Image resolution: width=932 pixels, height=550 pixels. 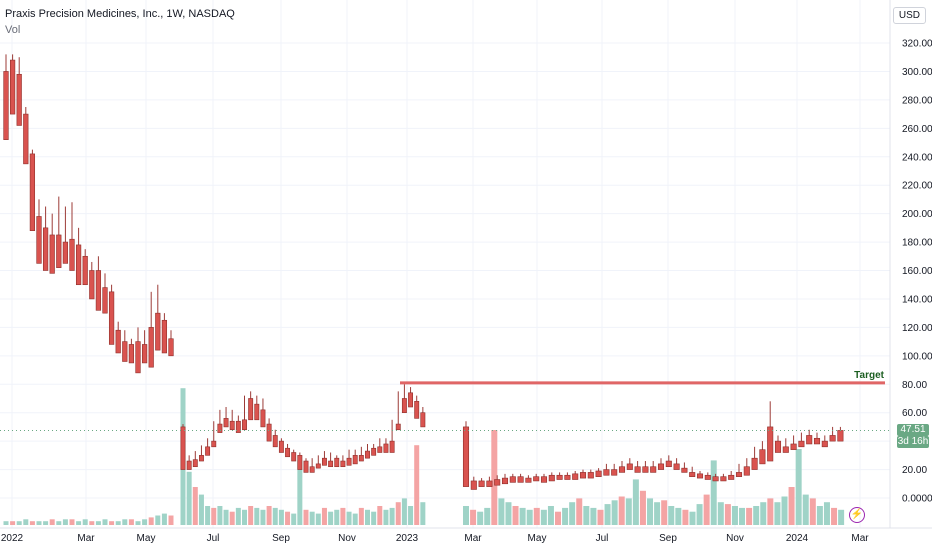 What do you see at coordinates (909, 15) in the screenshot?
I see `currency-badge: USD` at bounding box center [909, 15].